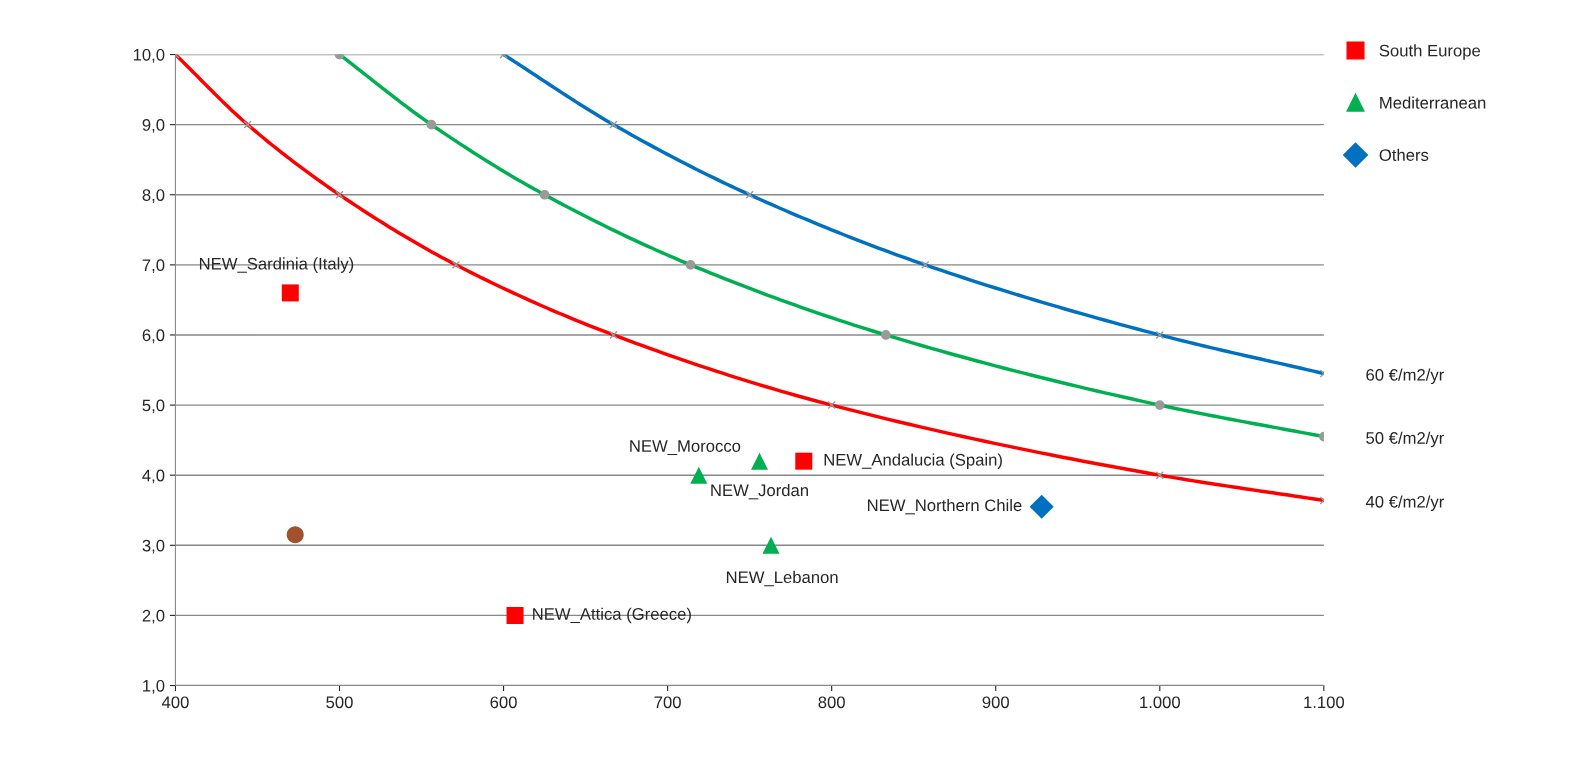 The height and width of the screenshot is (779, 1595). Describe the element at coordinates (153, 126) in the screenshot. I see `y-tick-label: 9,0` at that location.